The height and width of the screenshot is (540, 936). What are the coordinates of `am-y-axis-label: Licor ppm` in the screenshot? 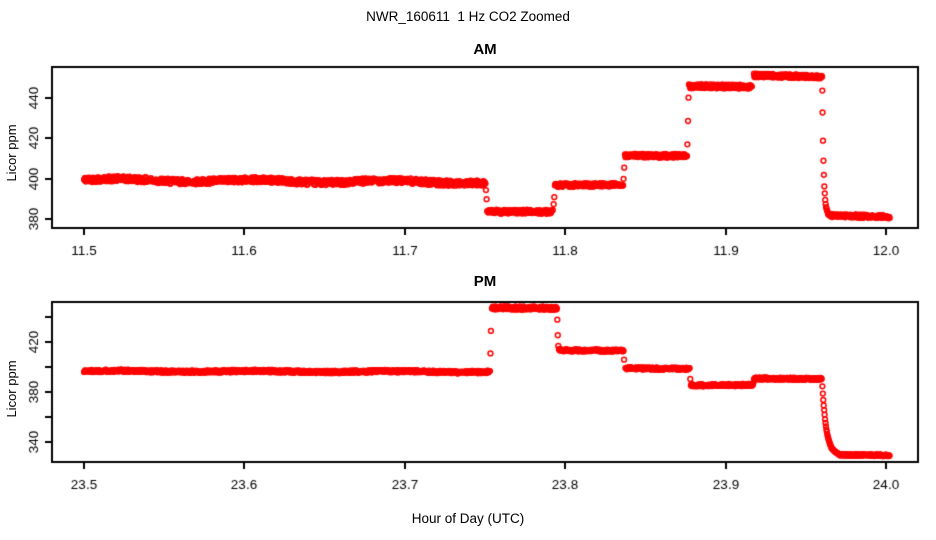 It's located at (11, 153).